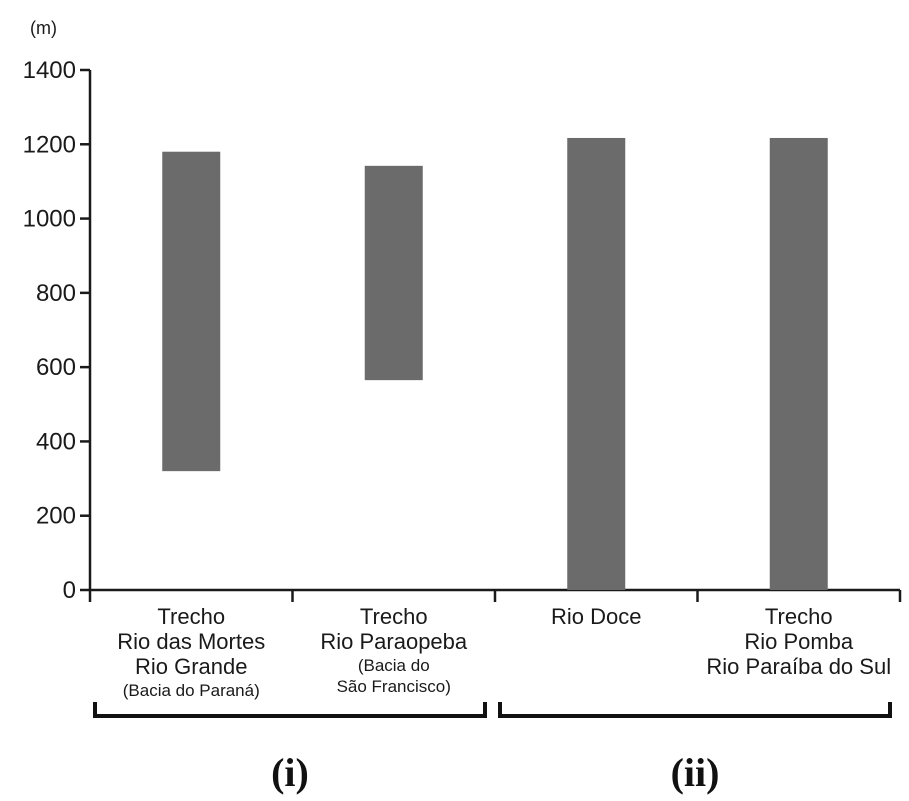 This screenshot has height=801, width=909. I want to click on y-tick-label: 0, so click(69, 590).